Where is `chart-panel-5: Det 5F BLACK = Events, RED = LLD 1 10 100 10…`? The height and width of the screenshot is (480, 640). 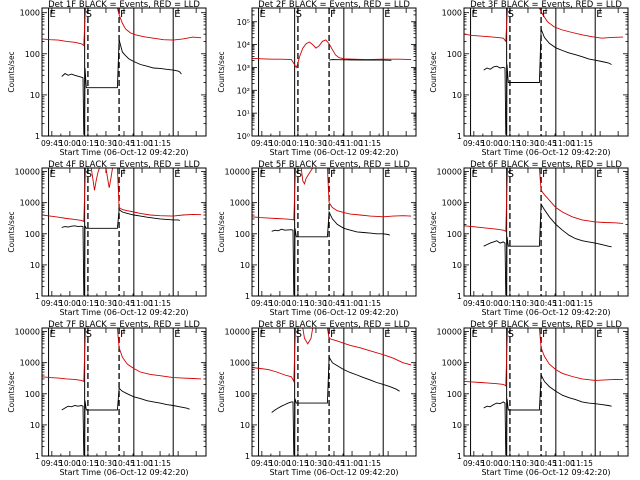
chart-panel-5: Det 5F BLACK = Events, RED = LLD 1 10 100 10… is located at coordinates (317, 238).